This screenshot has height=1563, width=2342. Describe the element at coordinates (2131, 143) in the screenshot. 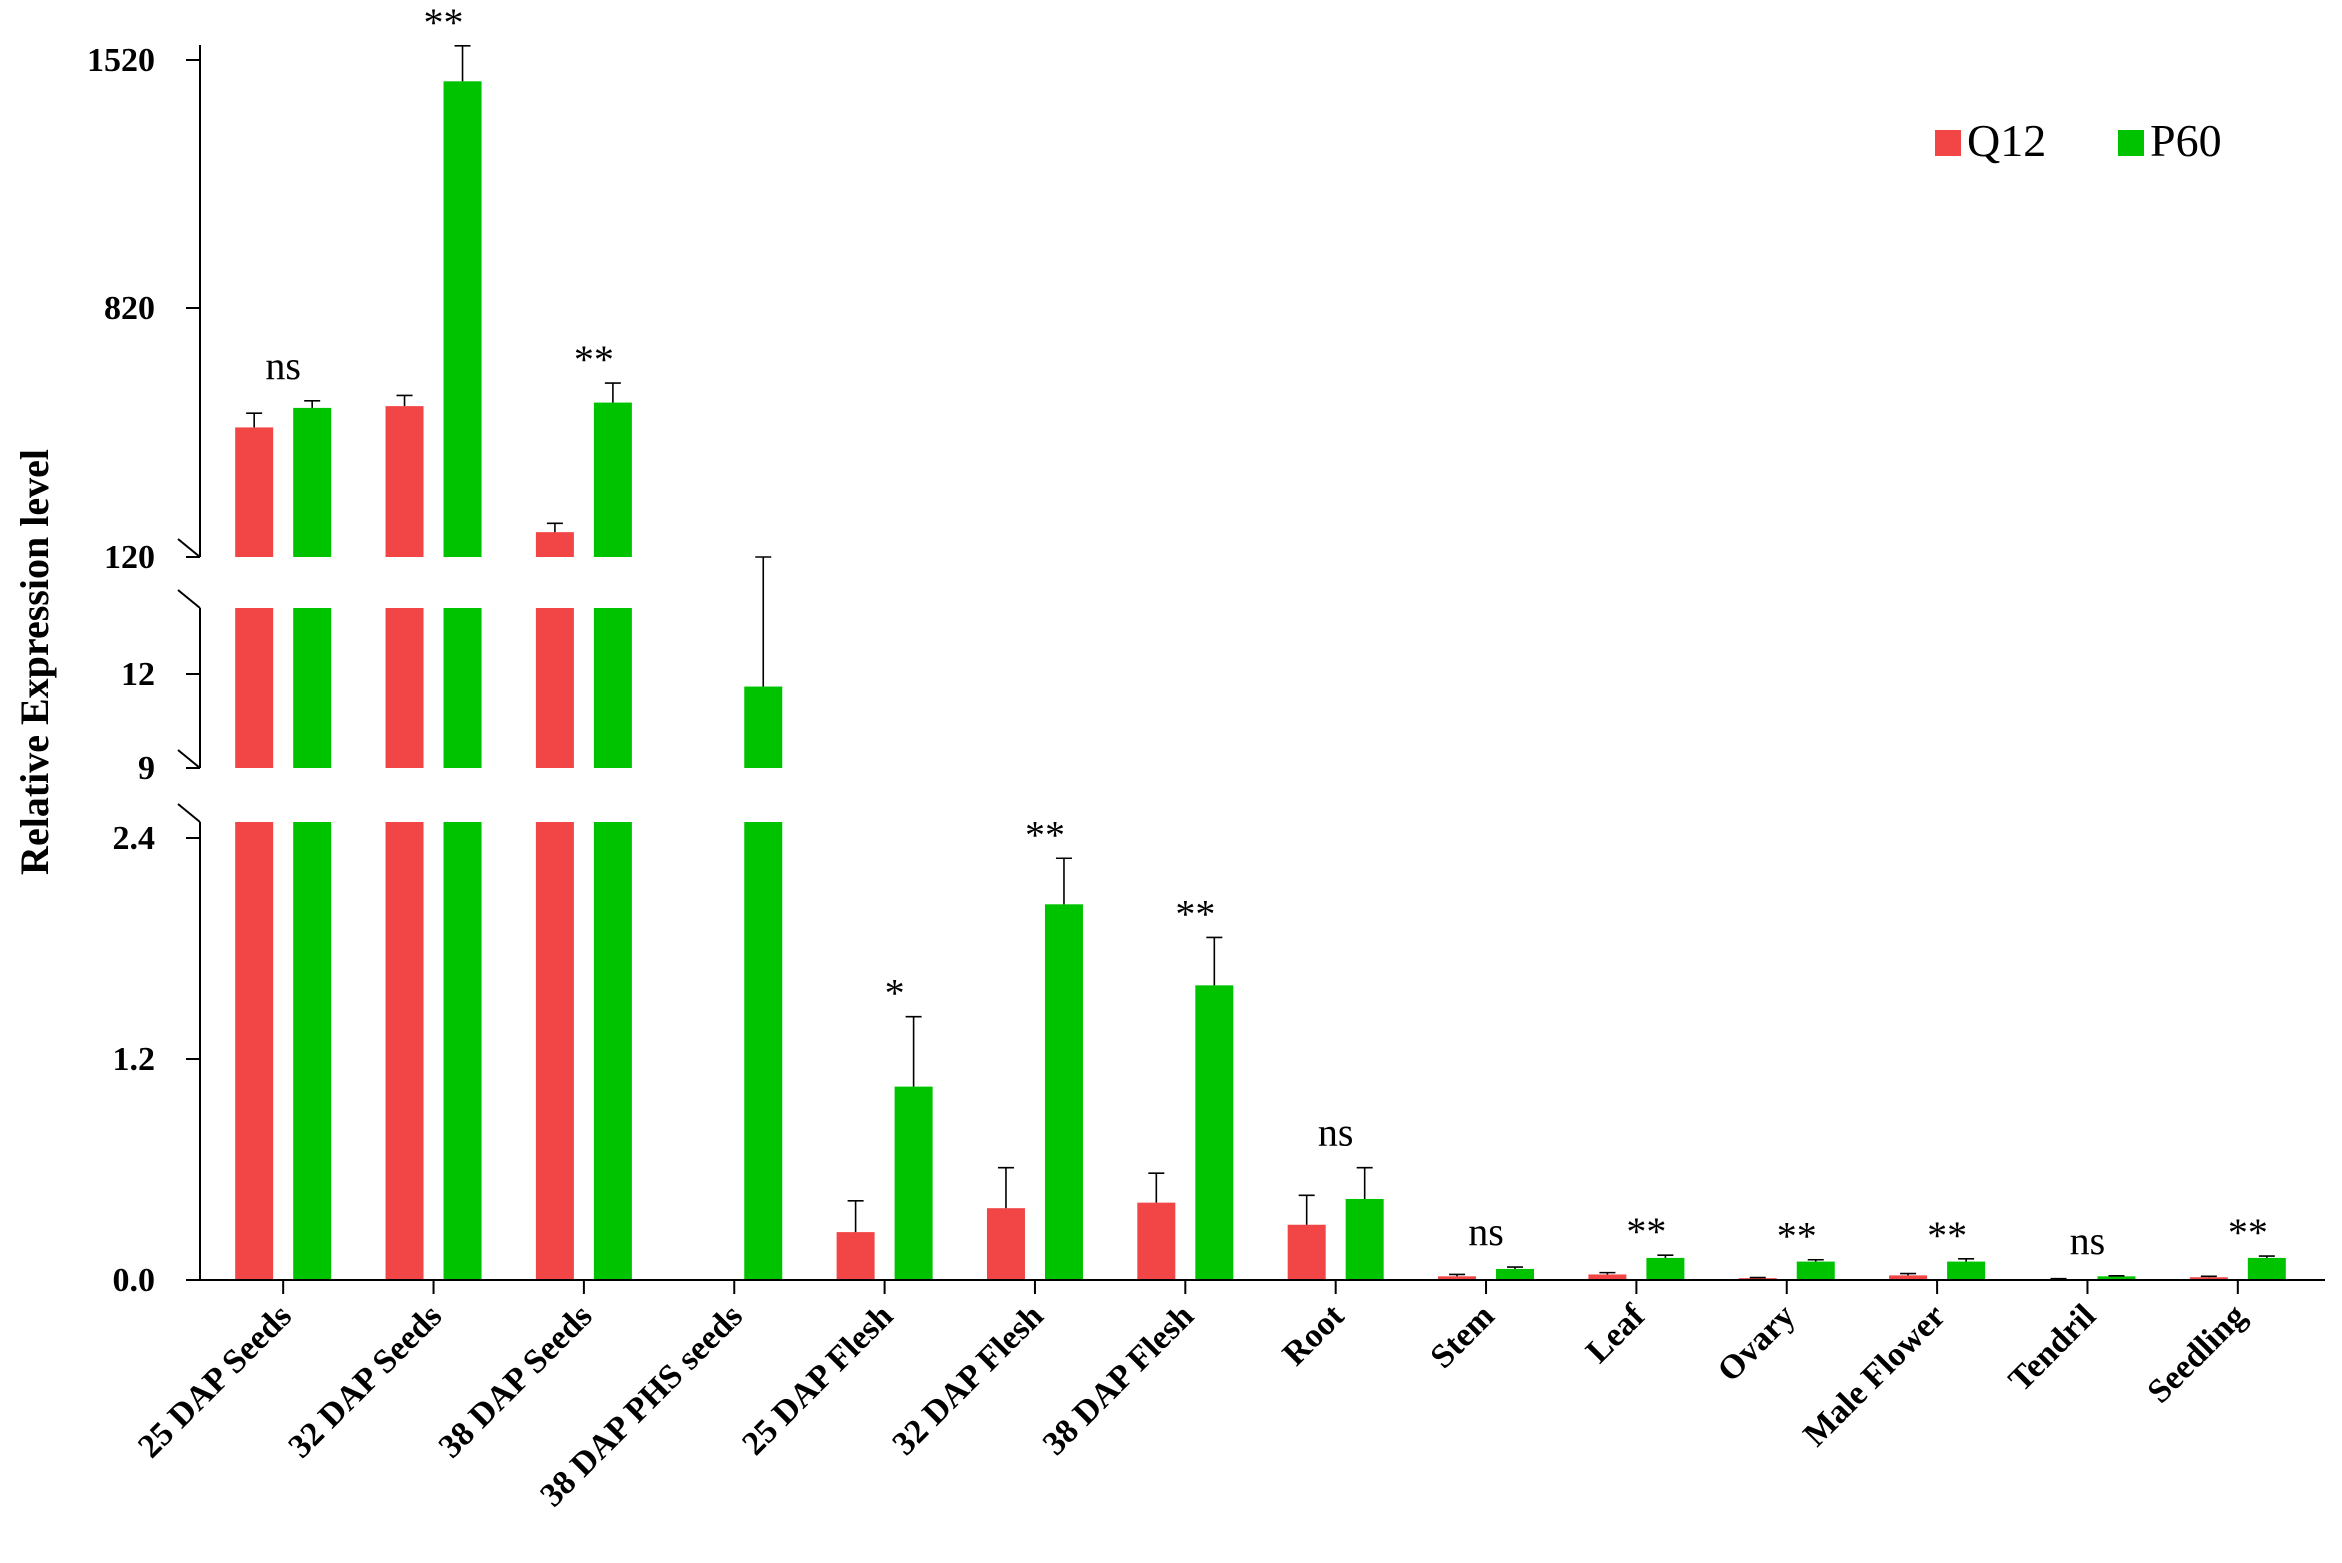

I see `legend-swatch-p60` at that location.